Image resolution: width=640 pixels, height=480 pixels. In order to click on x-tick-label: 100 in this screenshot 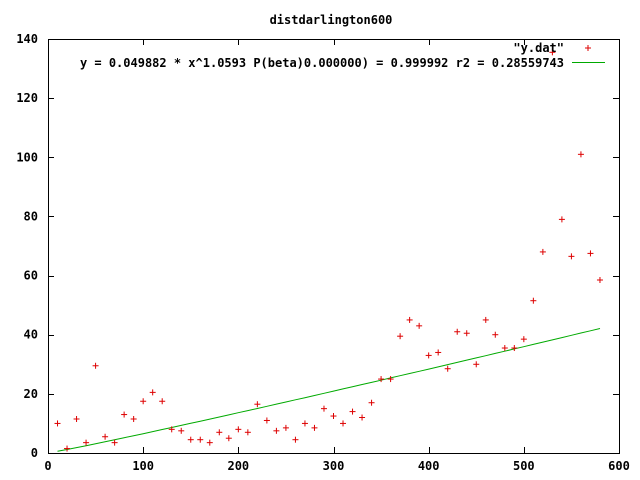, I will do `click(143, 466)`.